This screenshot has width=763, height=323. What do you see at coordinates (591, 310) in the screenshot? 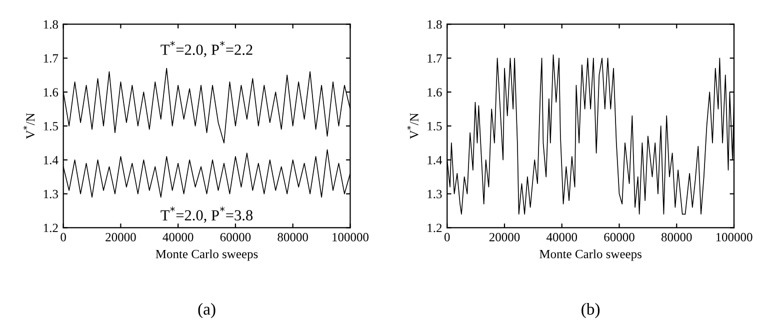
I see `text: (b)` at bounding box center [591, 310].